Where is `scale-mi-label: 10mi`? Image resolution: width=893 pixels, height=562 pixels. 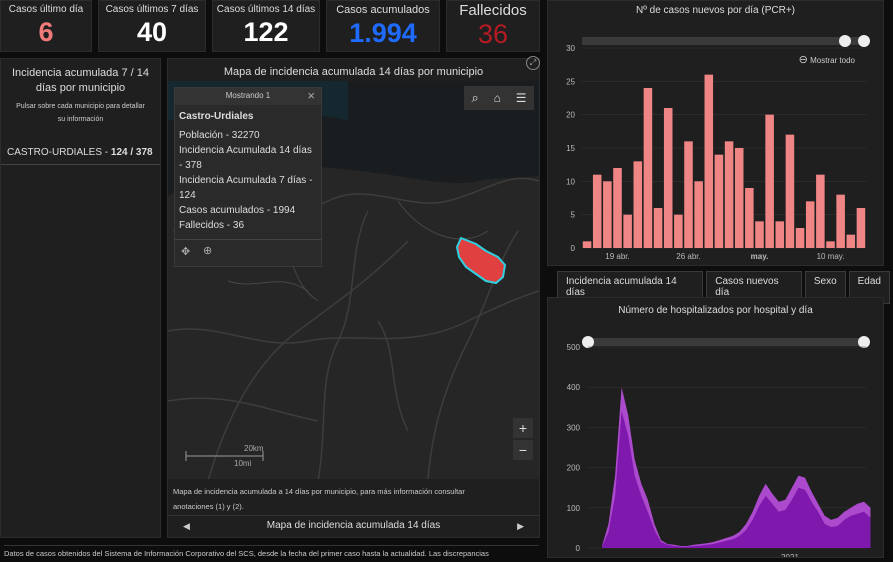
scale-mi-label: 10mi is located at coordinates (243, 463).